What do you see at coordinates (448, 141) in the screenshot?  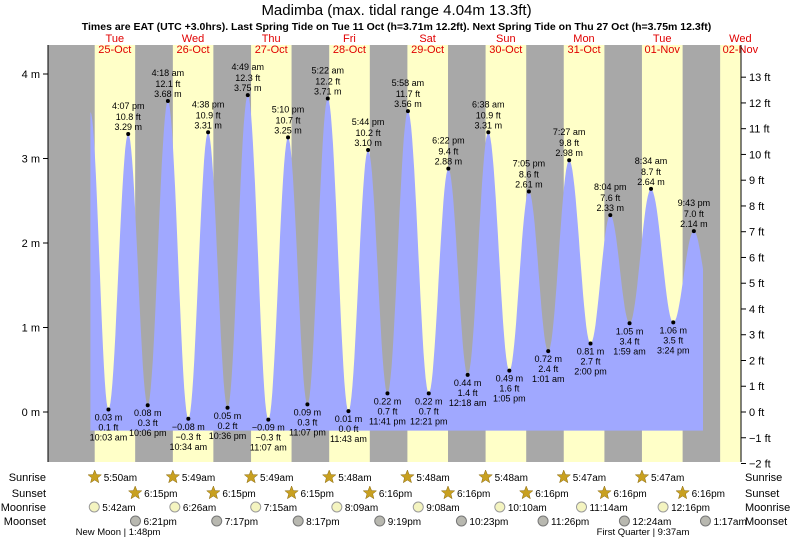 I see `tide-time: 6:22 pm` at bounding box center [448, 141].